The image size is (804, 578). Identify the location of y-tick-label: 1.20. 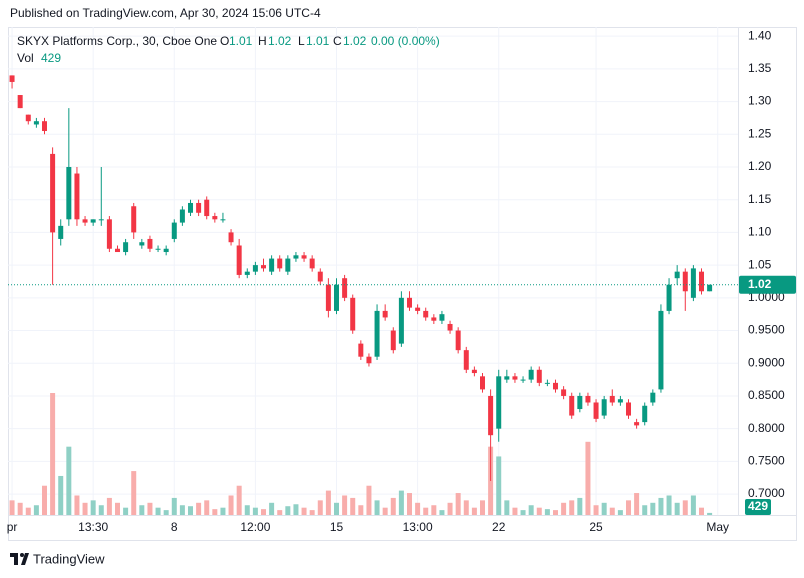
(760, 166).